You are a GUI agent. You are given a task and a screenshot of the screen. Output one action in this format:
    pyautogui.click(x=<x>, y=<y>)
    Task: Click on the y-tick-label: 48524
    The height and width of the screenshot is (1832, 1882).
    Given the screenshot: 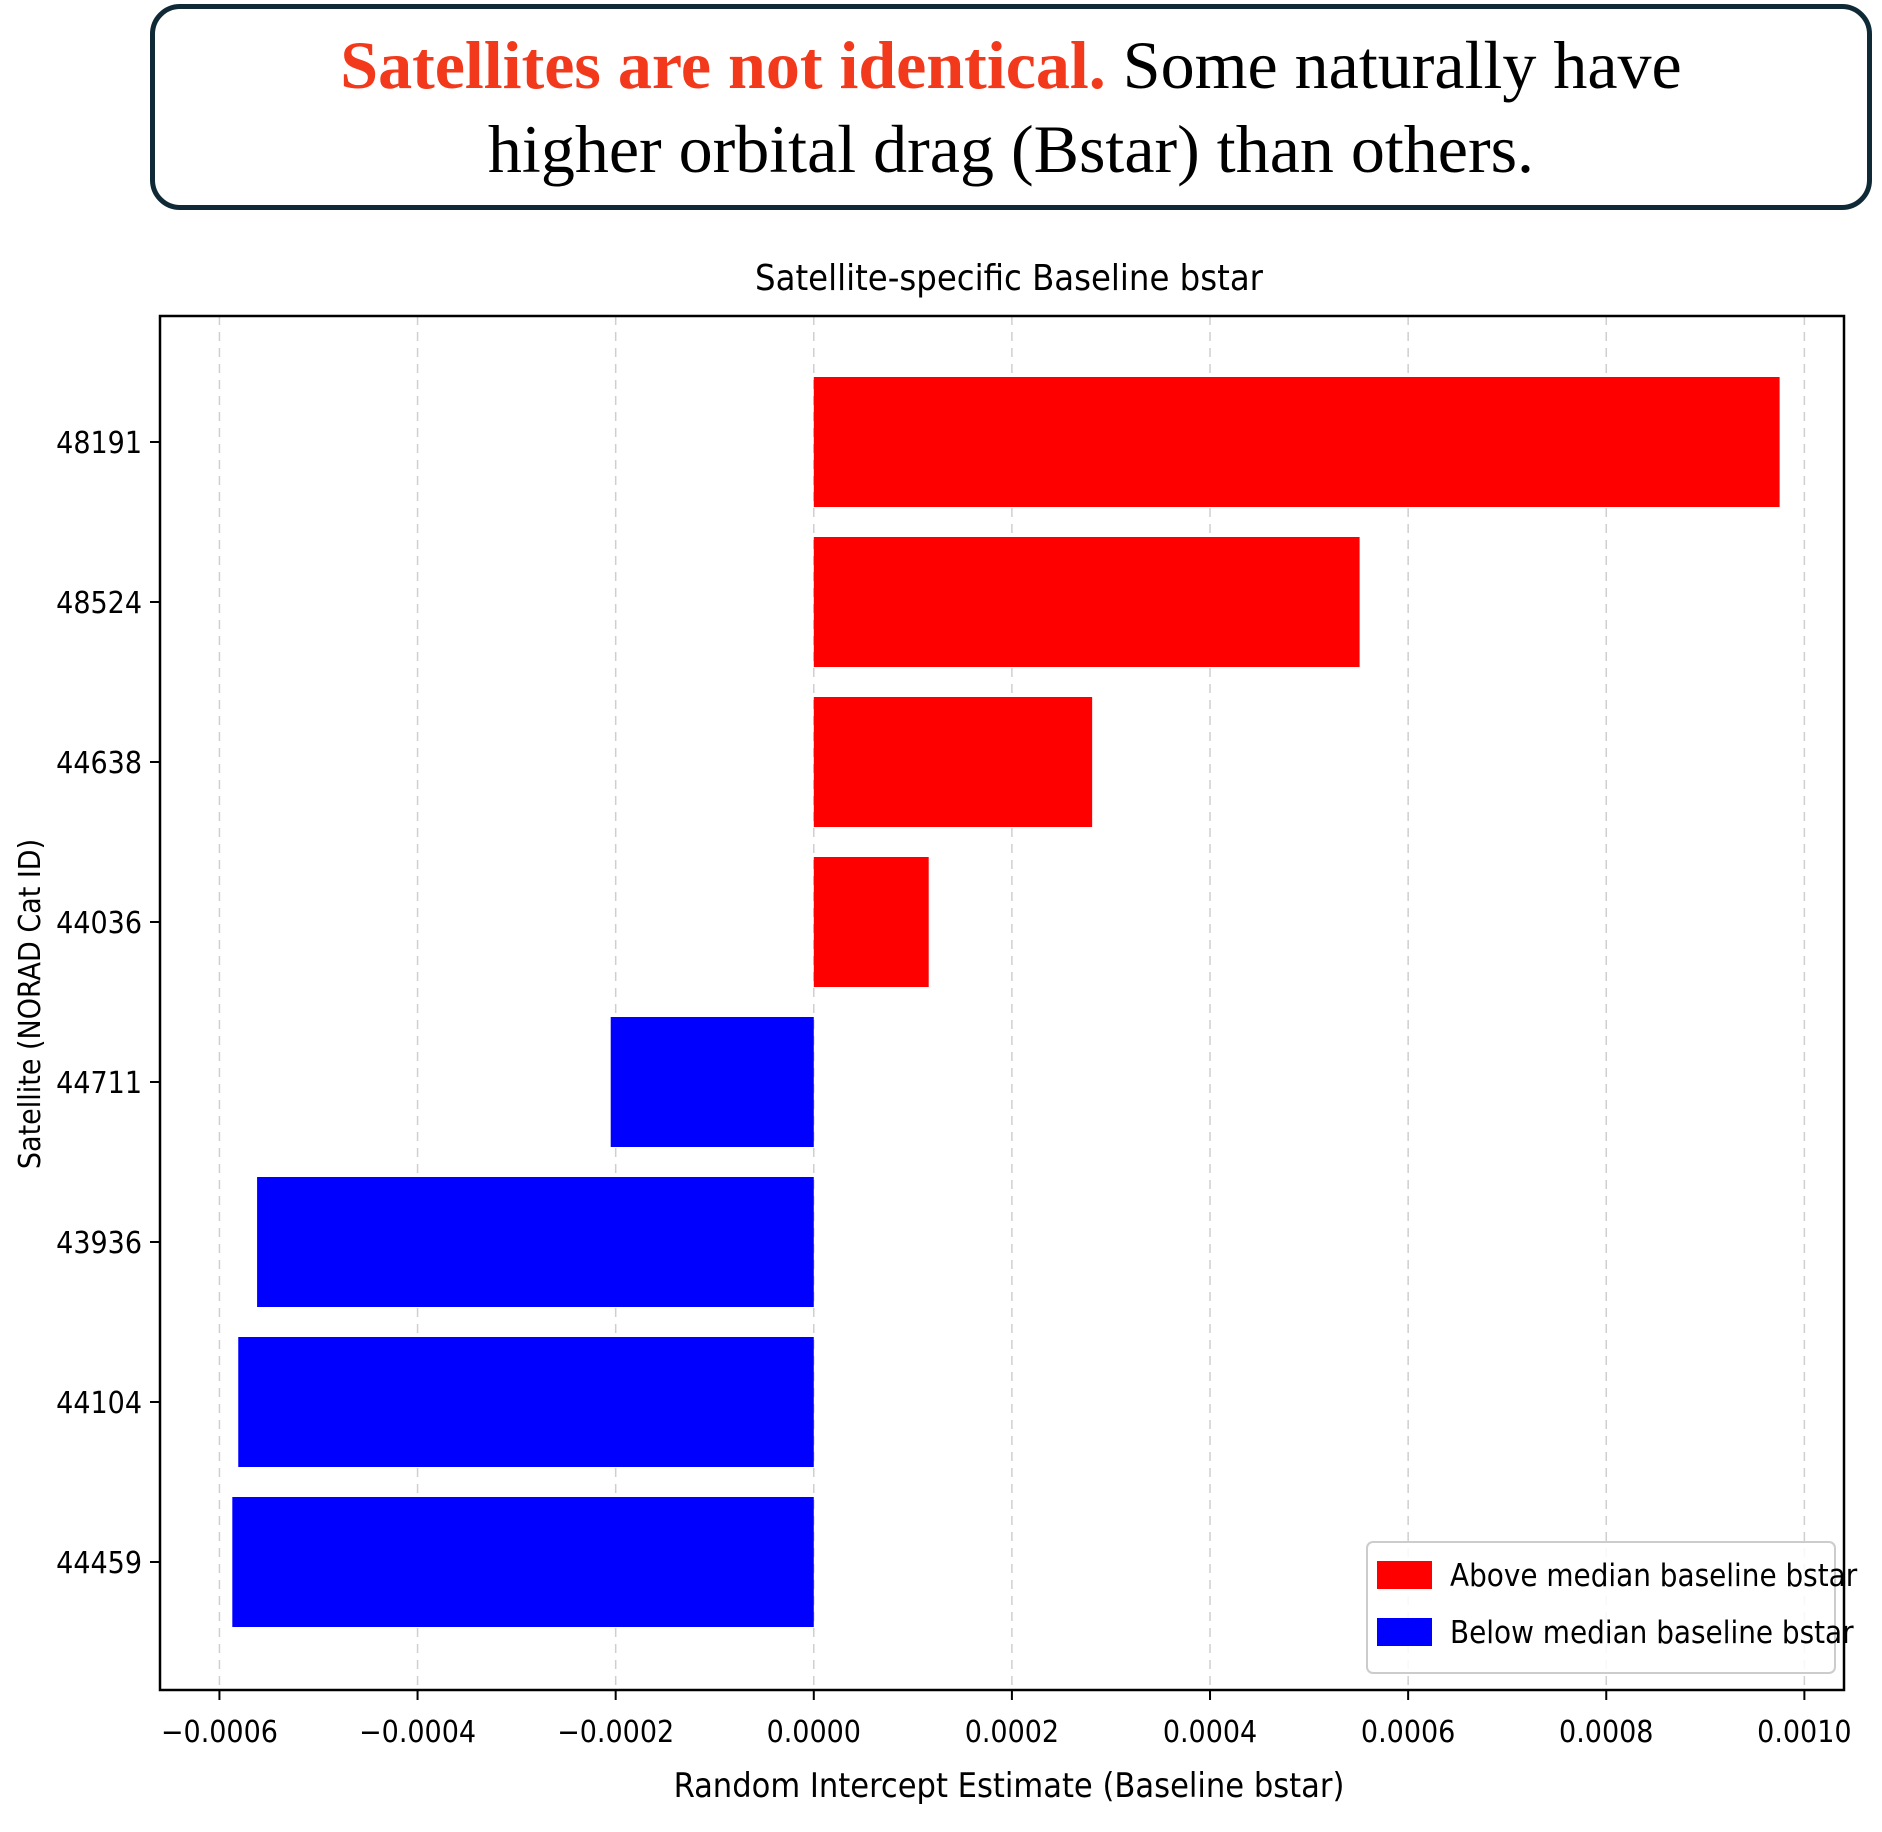 What is the action you would take?
    pyautogui.click(x=99, y=603)
    